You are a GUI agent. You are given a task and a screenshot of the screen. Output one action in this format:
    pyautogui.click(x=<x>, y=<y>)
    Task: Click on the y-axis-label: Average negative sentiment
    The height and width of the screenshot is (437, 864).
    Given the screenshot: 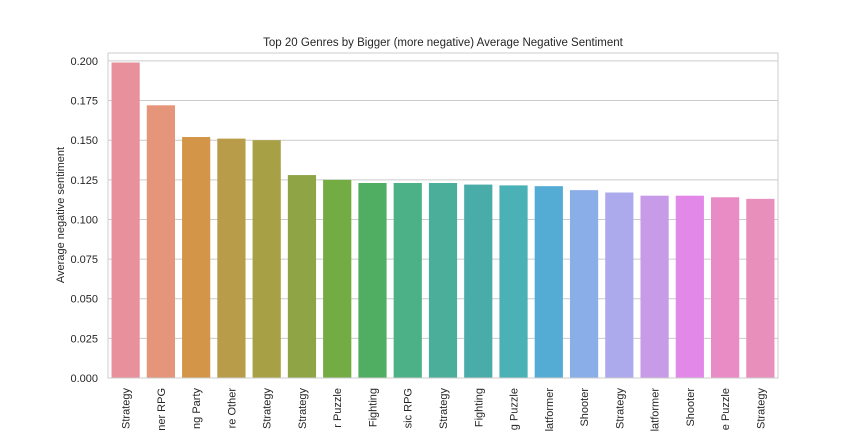 What is the action you would take?
    pyautogui.click(x=61, y=215)
    